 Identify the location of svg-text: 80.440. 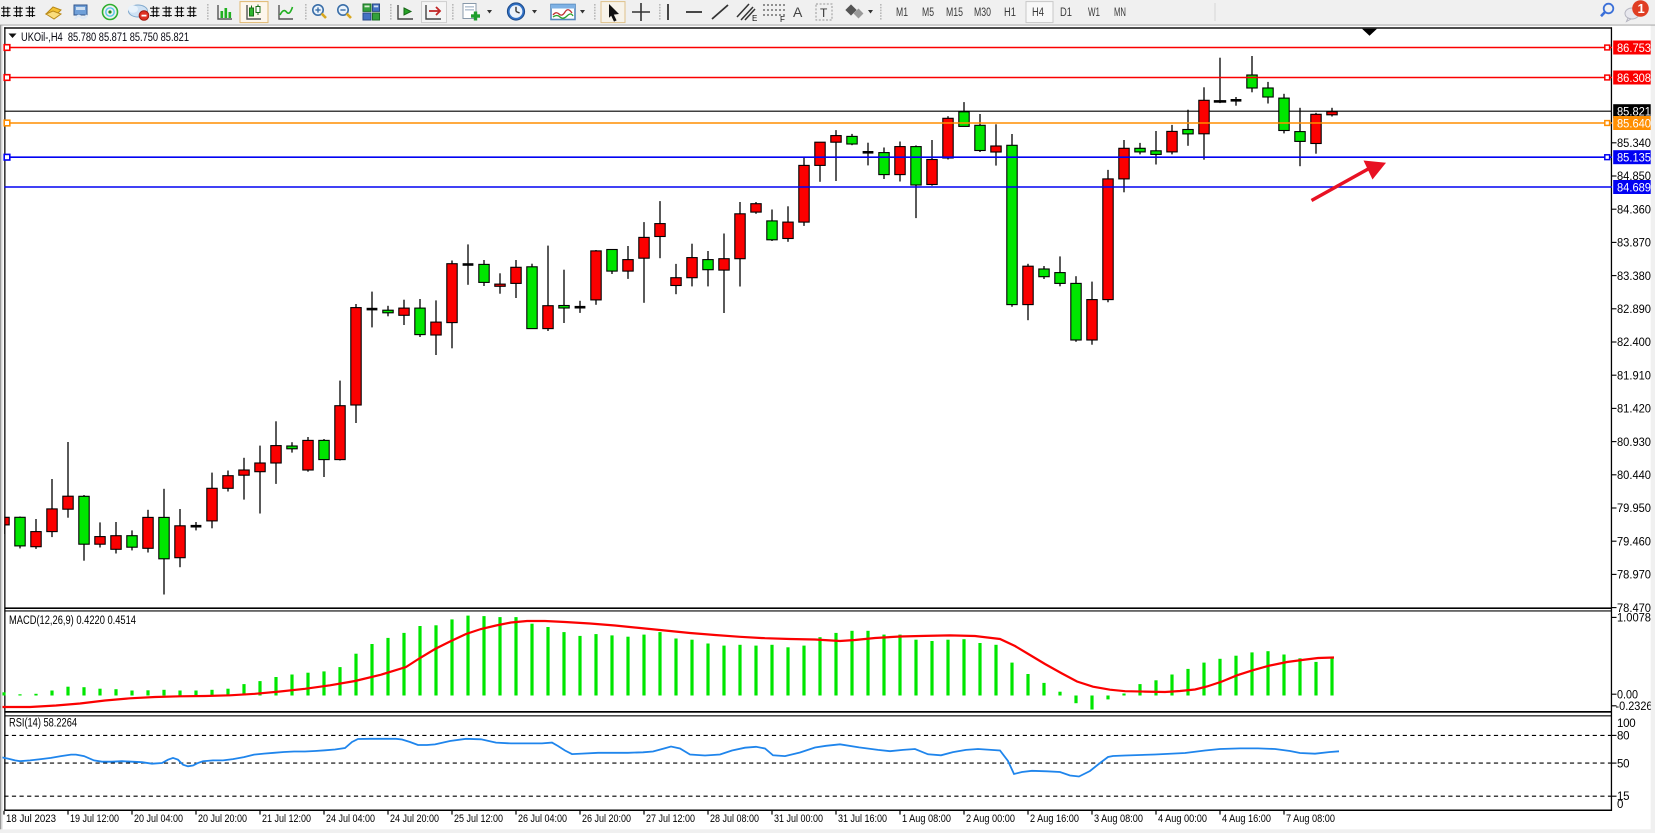
(1634, 476).